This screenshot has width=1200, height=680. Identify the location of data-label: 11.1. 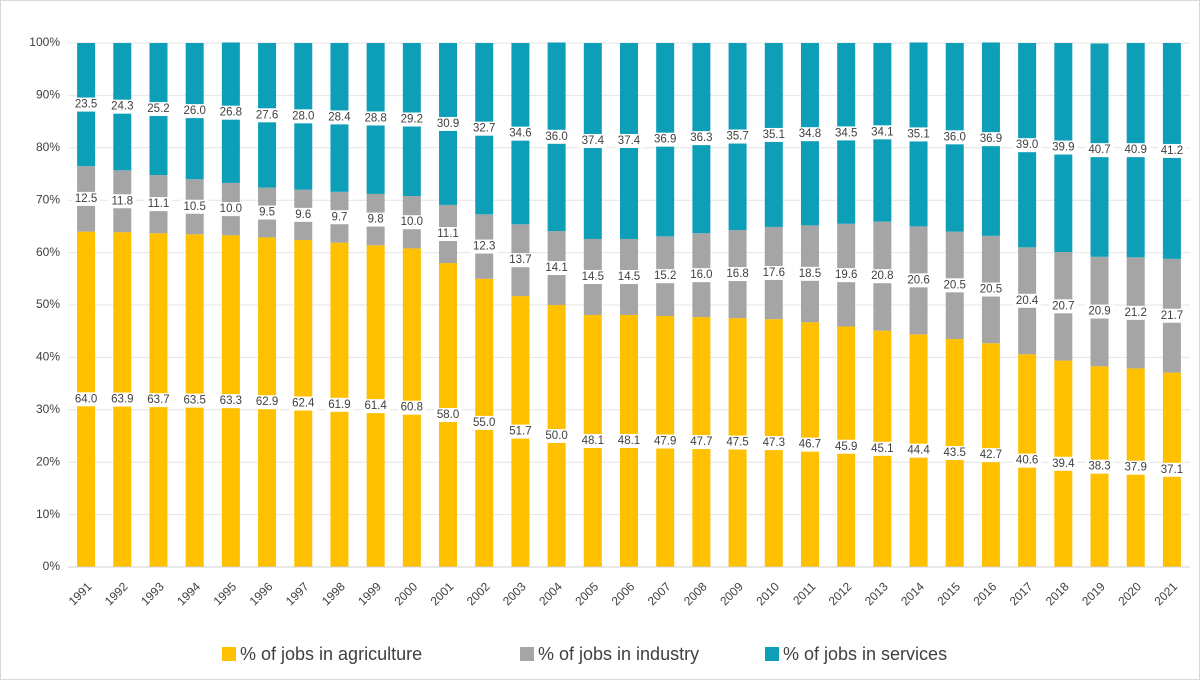
(448, 234).